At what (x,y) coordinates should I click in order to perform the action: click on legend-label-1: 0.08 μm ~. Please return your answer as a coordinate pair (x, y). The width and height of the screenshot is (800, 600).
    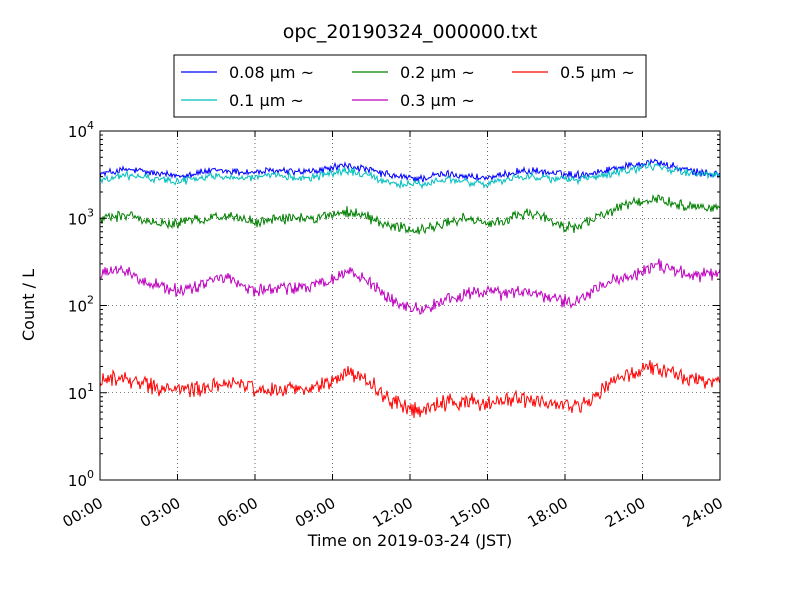
    Looking at the image, I should click on (271, 72).